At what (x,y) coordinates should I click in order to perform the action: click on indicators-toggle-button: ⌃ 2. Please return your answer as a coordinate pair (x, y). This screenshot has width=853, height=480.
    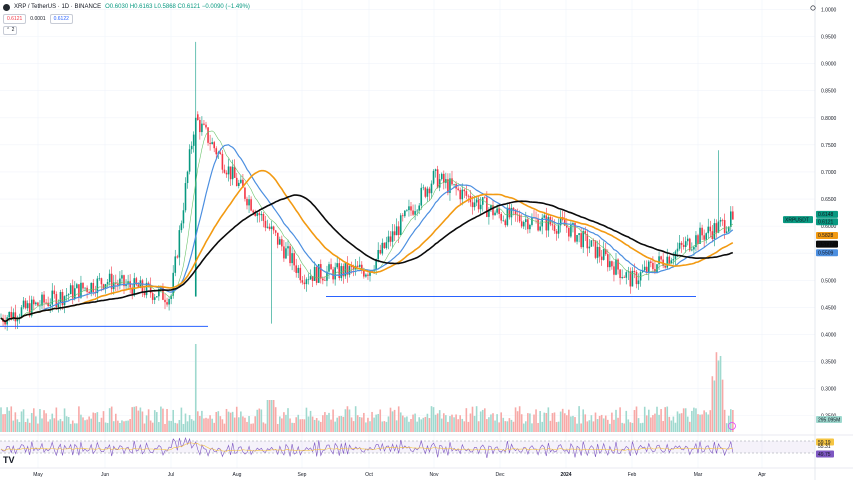
    Looking at the image, I should click on (10, 30).